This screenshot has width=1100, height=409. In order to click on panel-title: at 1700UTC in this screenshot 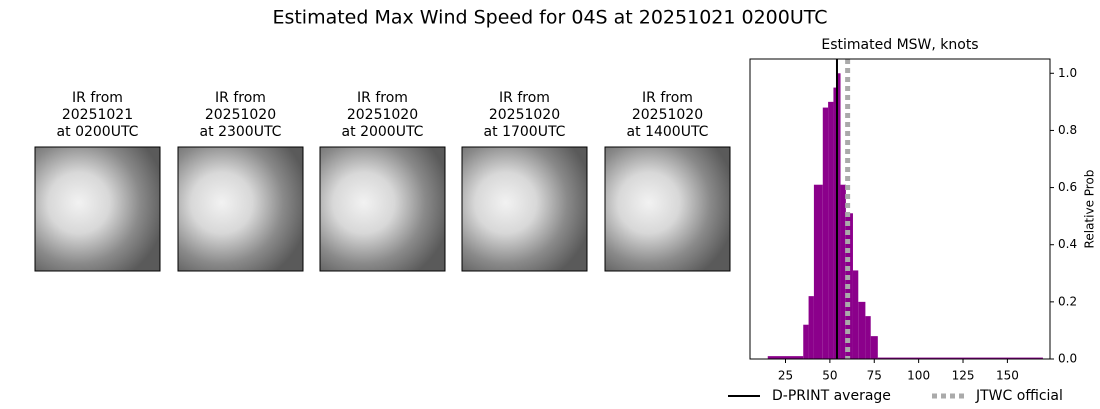, I will do `click(525, 132)`.